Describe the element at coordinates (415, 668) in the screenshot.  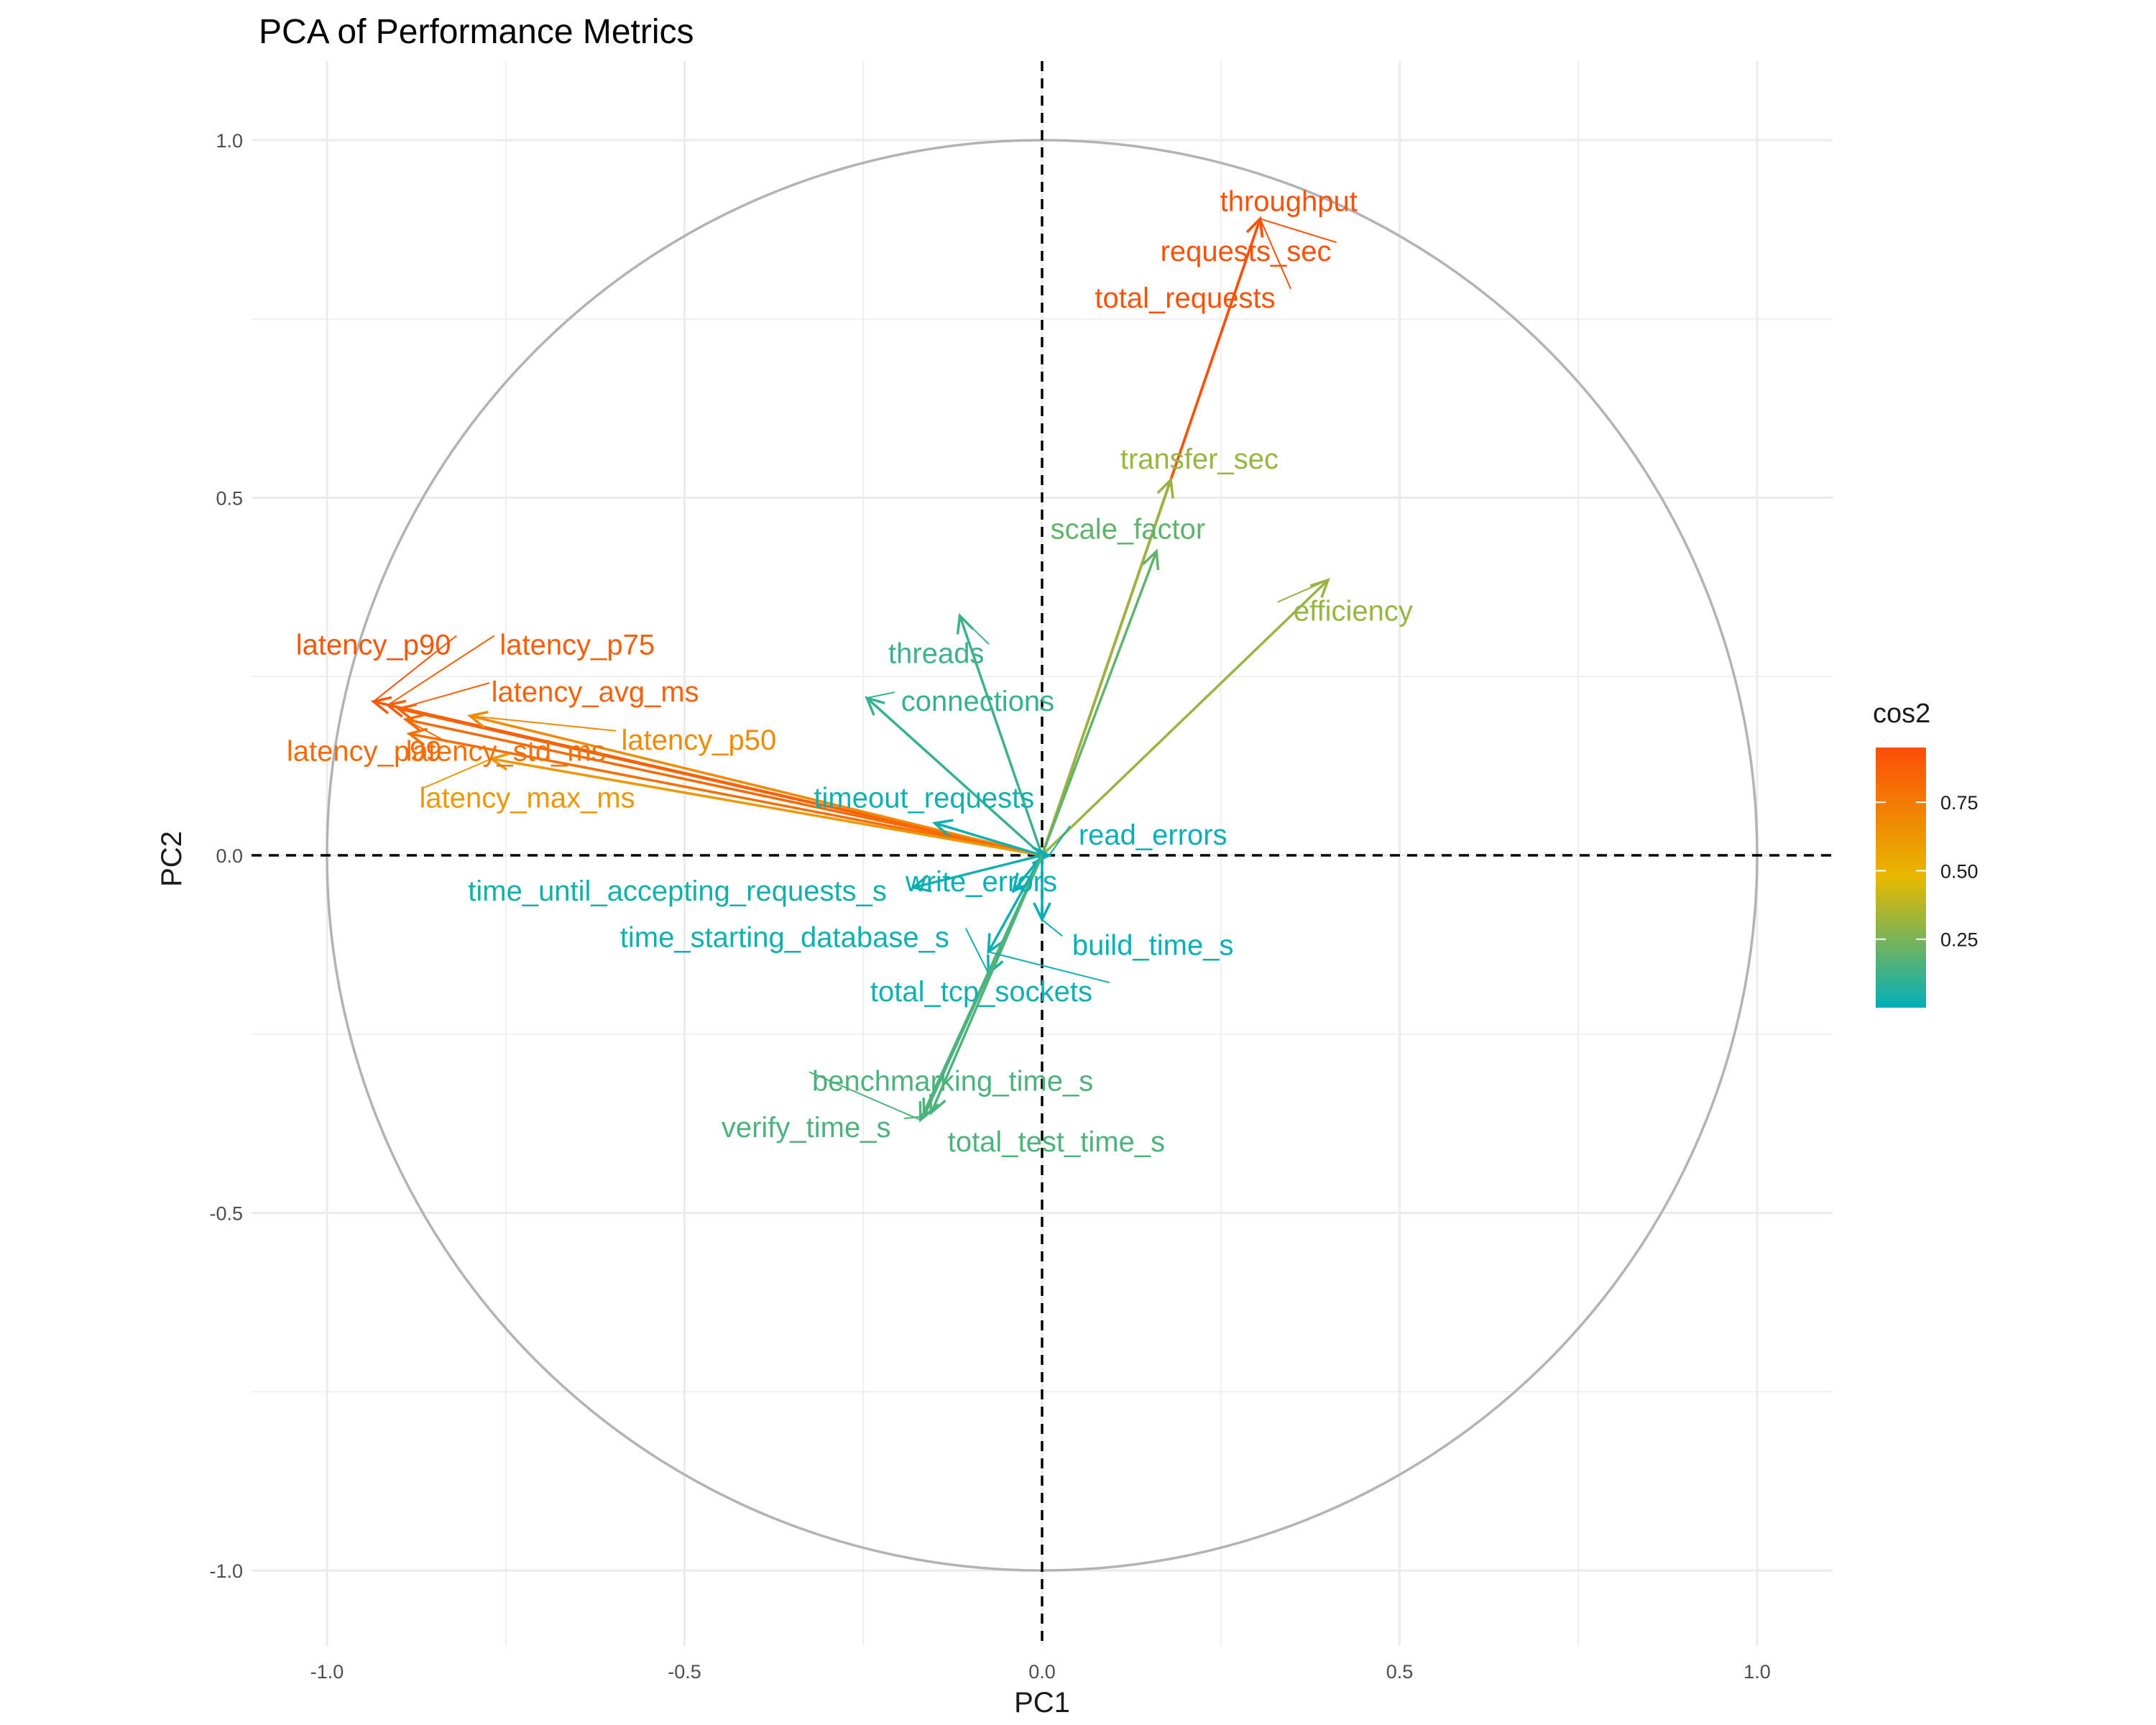
I see `leader-latency_p90` at that location.